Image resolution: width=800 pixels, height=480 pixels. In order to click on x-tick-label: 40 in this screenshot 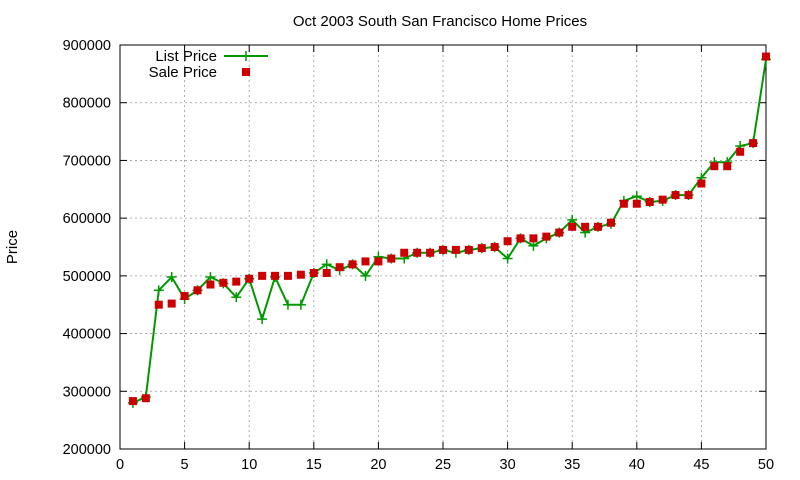, I will do `click(637, 465)`.